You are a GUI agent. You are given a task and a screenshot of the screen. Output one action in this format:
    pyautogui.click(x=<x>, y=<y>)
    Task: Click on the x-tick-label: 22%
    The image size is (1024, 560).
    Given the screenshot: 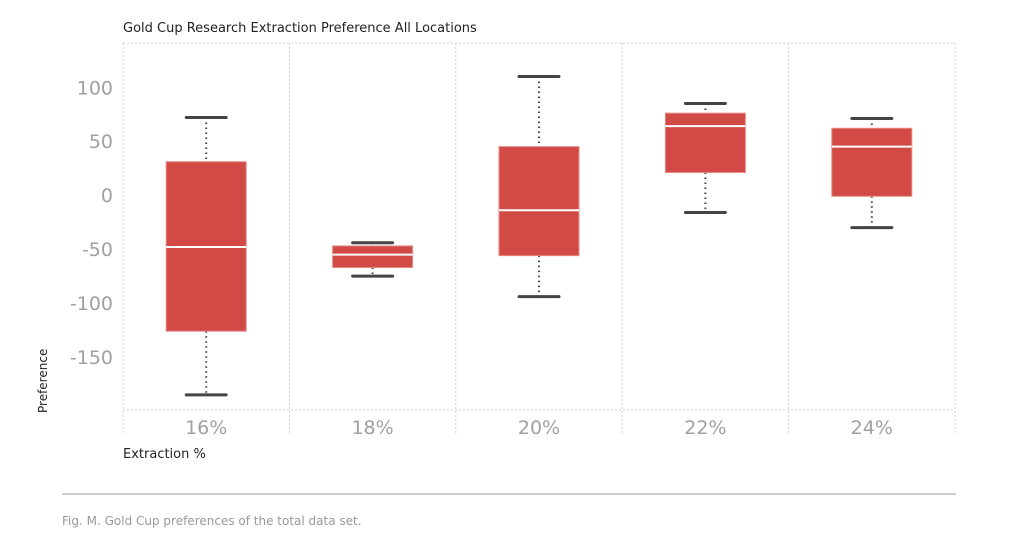 What is the action you would take?
    pyautogui.click(x=705, y=428)
    